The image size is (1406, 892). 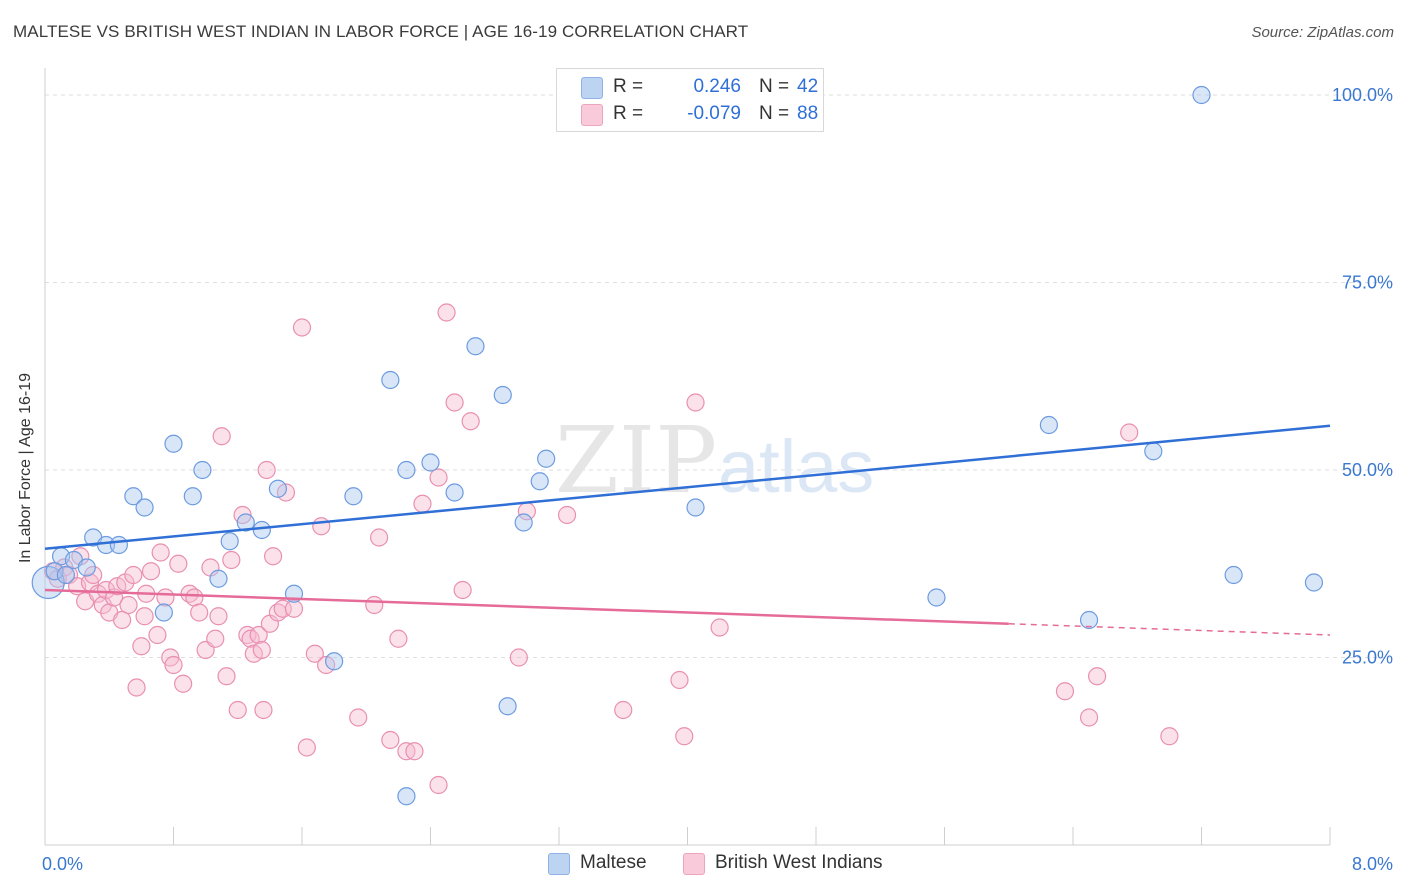 What do you see at coordinates (1169, 629) in the screenshot?
I see `bwi-trend-line-extension` at bounding box center [1169, 629].